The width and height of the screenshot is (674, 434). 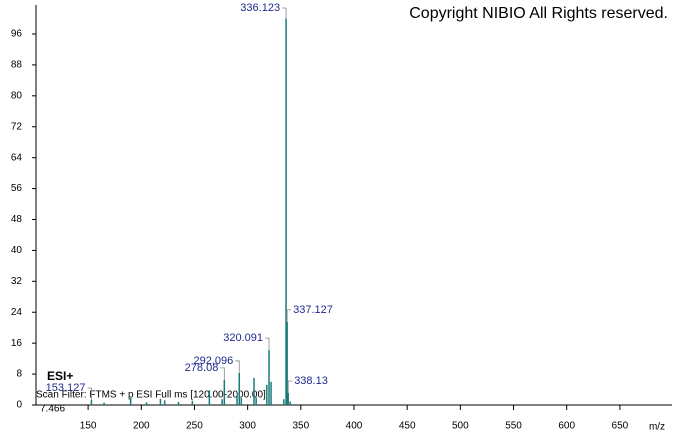 What do you see at coordinates (194, 426) in the screenshot?
I see `x-tick-label: 250` at bounding box center [194, 426].